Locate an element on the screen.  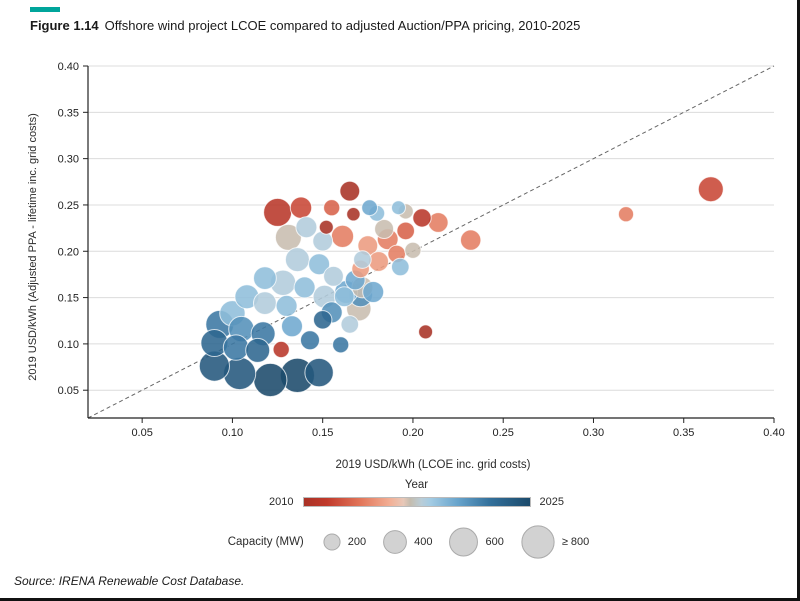
x-tick-label: 0.25 is located at coordinates (502, 433).